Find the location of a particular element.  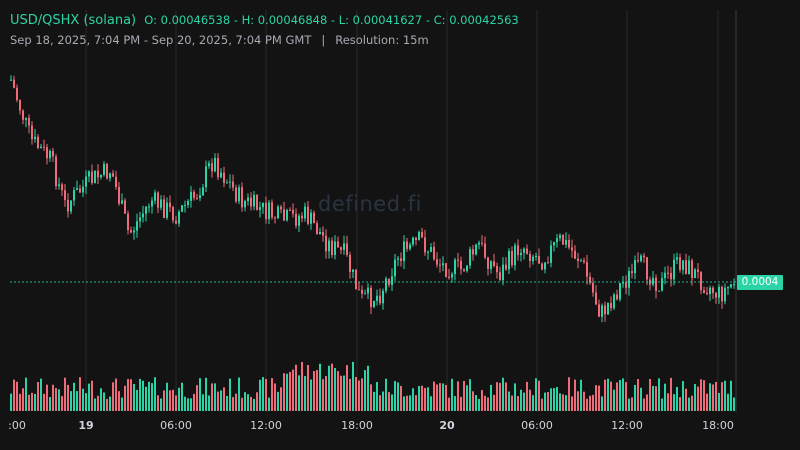

x-tick-label: 12:00 is located at coordinates (266, 425).